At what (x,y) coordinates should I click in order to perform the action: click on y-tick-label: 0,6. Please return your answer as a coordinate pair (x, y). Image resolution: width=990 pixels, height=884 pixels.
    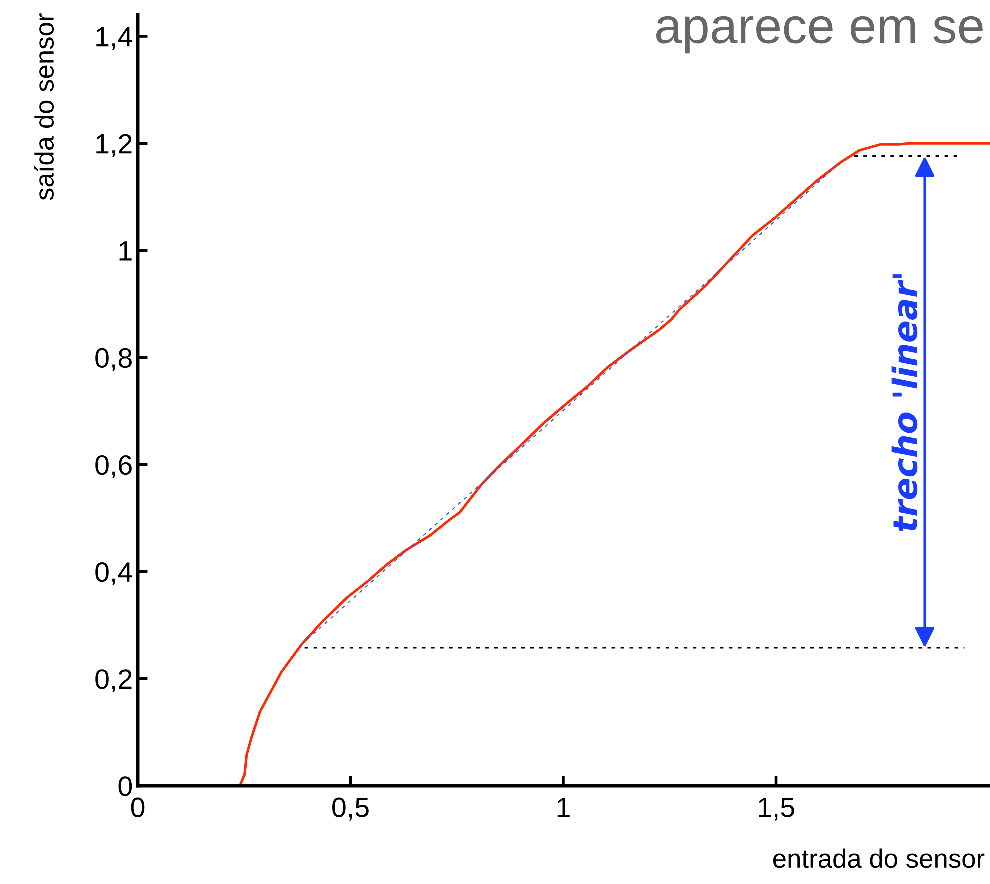
    Looking at the image, I should click on (114, 466).